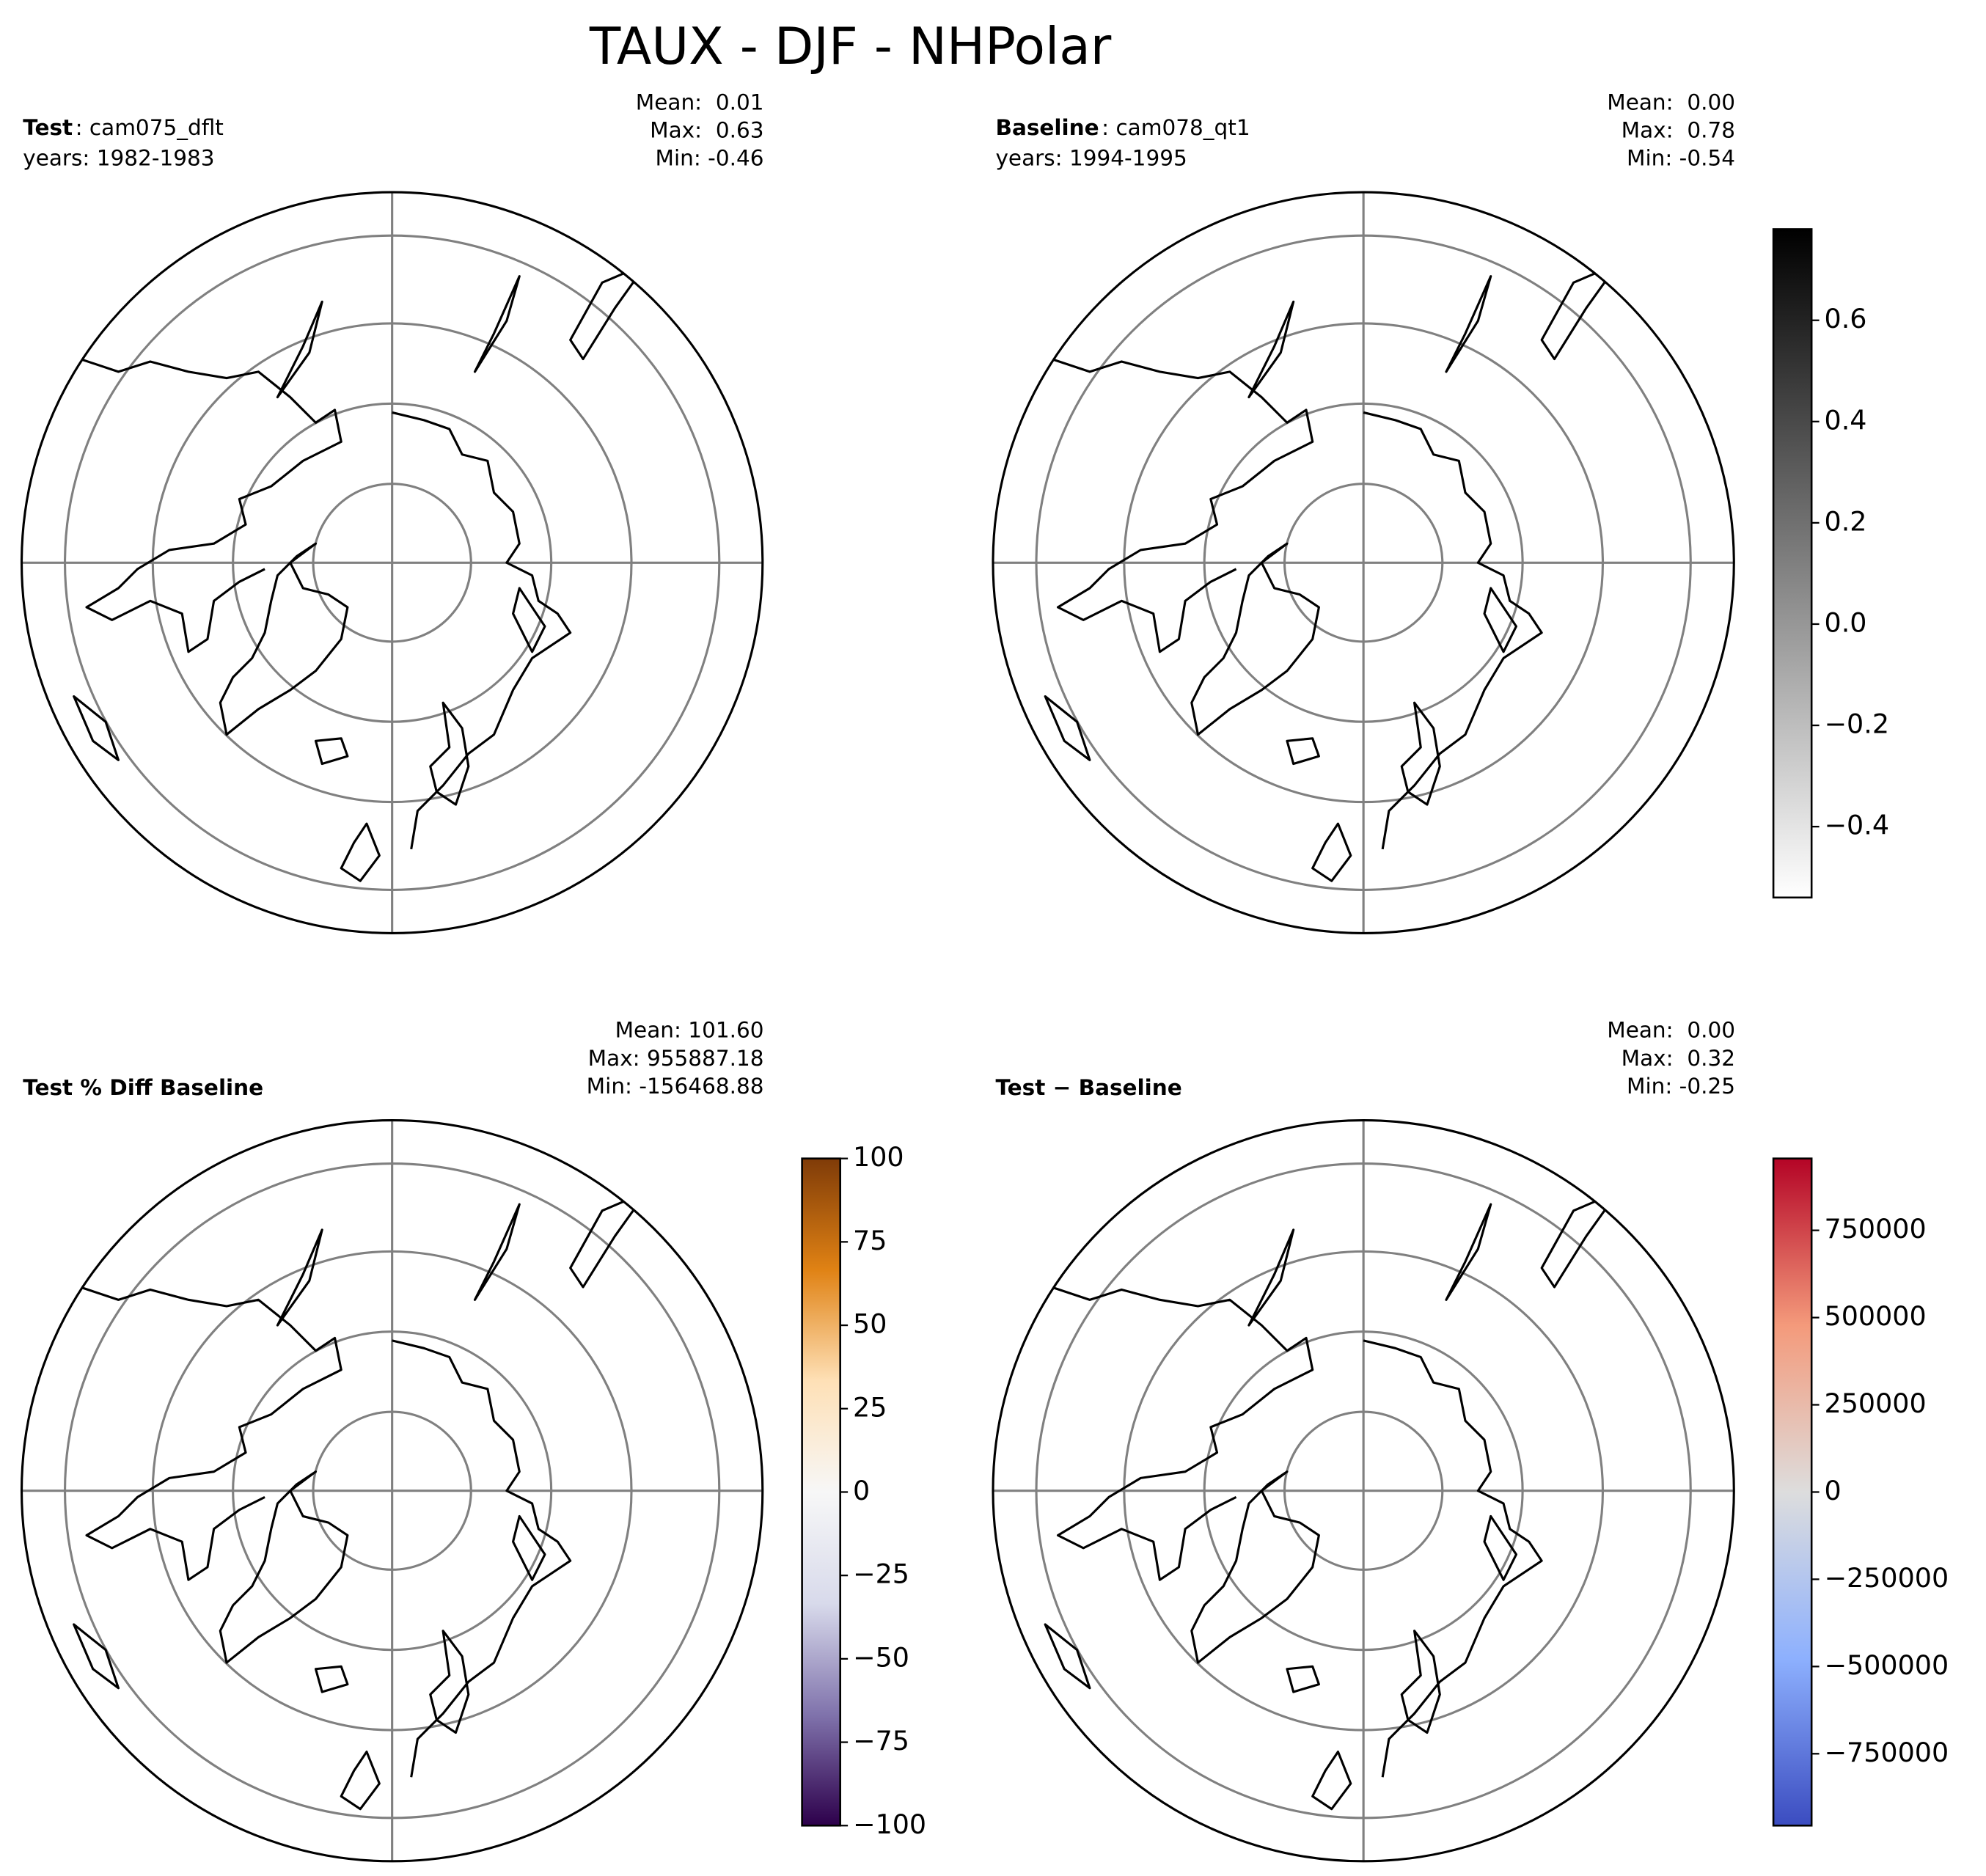 The height and width of the screenshot is (1876, 1986). I want to click on panel-label-bold: Test % Diff Baseline, so click(143, 1087).